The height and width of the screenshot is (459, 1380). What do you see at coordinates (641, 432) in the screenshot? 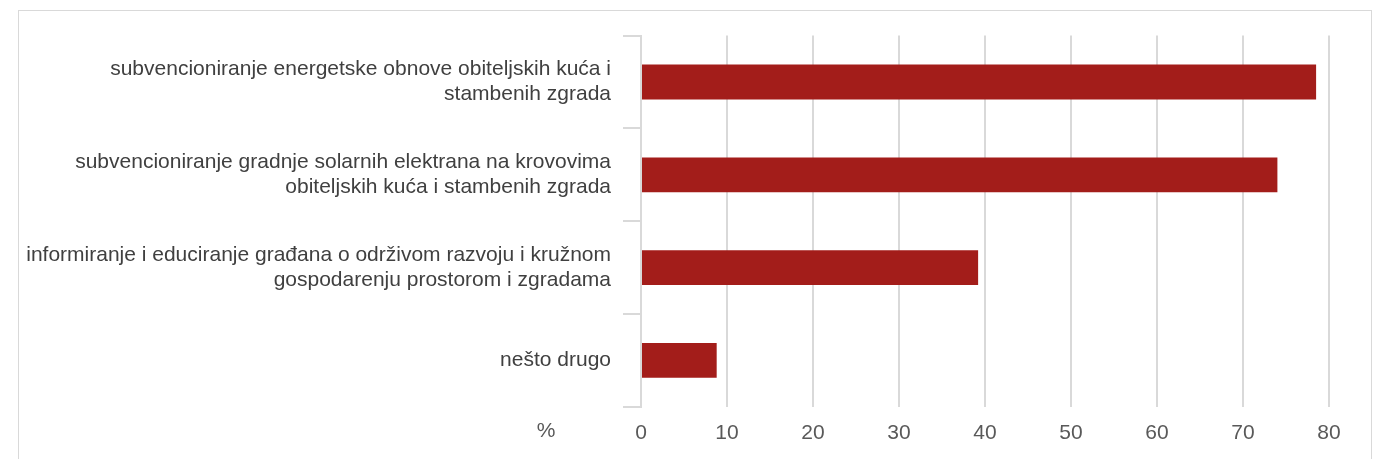
I see `x-tick-label: 0` at bounding box center [641, 432].